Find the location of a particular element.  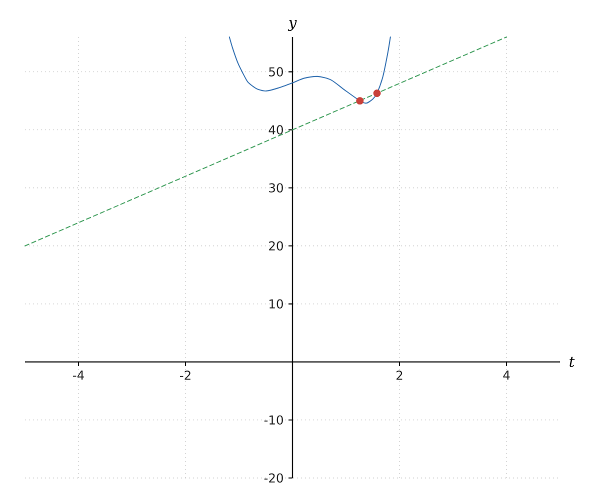

y-axis-title: y is located at coordinates (292, 25).